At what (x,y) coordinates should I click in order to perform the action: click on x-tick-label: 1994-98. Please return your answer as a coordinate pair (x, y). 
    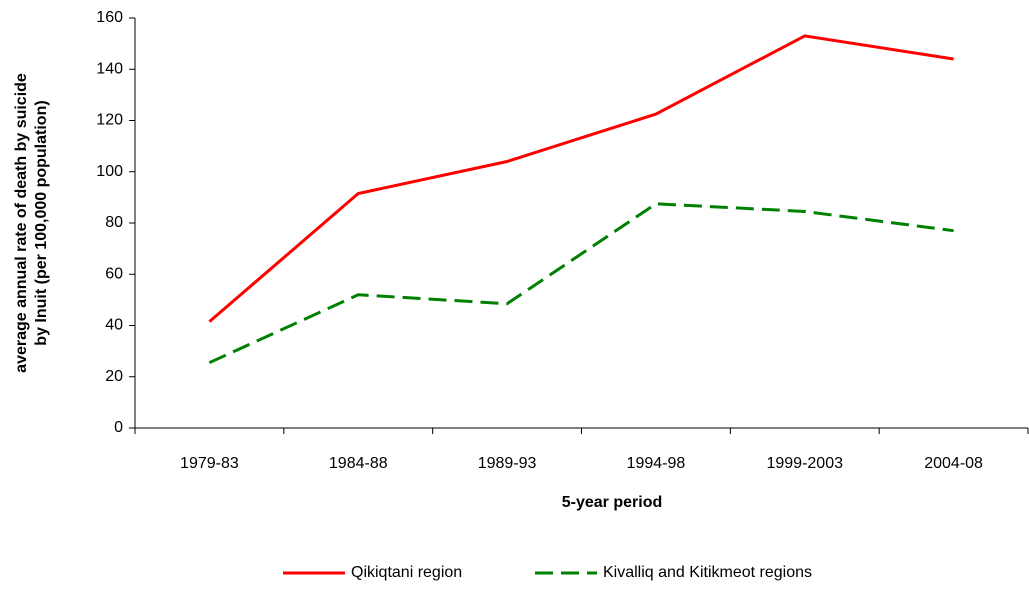
    Looking at the image, I should click on (656, 463).